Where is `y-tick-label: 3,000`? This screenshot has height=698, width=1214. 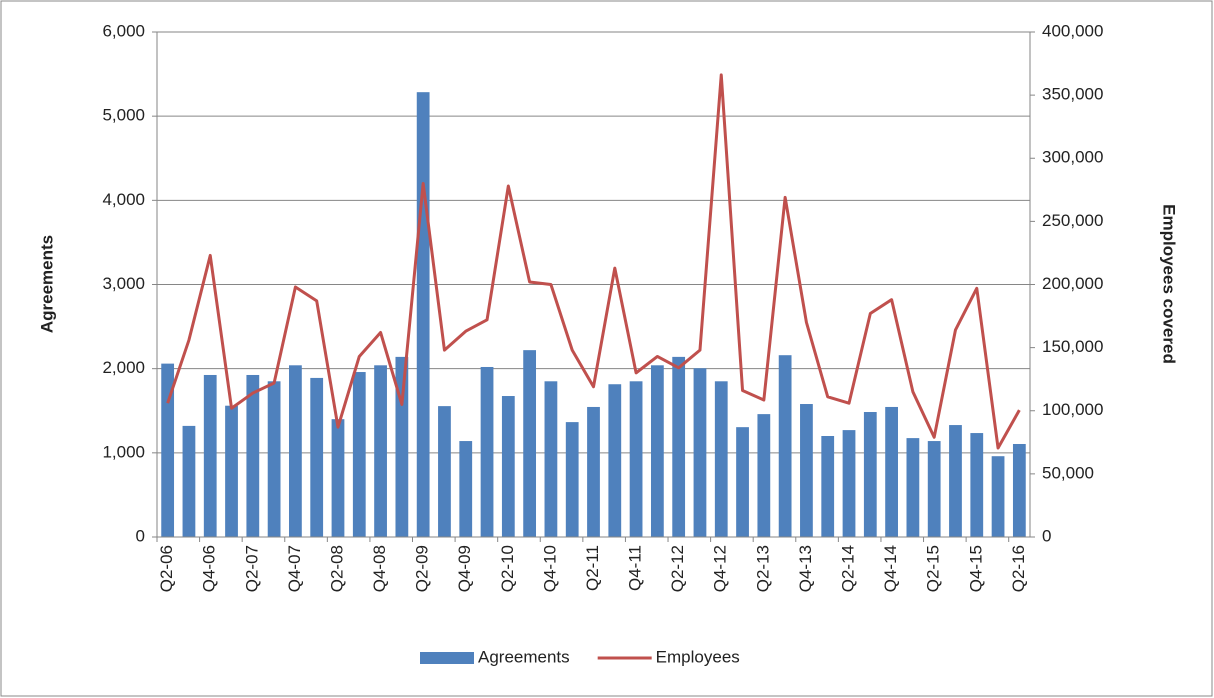
y-tick-label: 3,000 is located at coordinates (123, 283).